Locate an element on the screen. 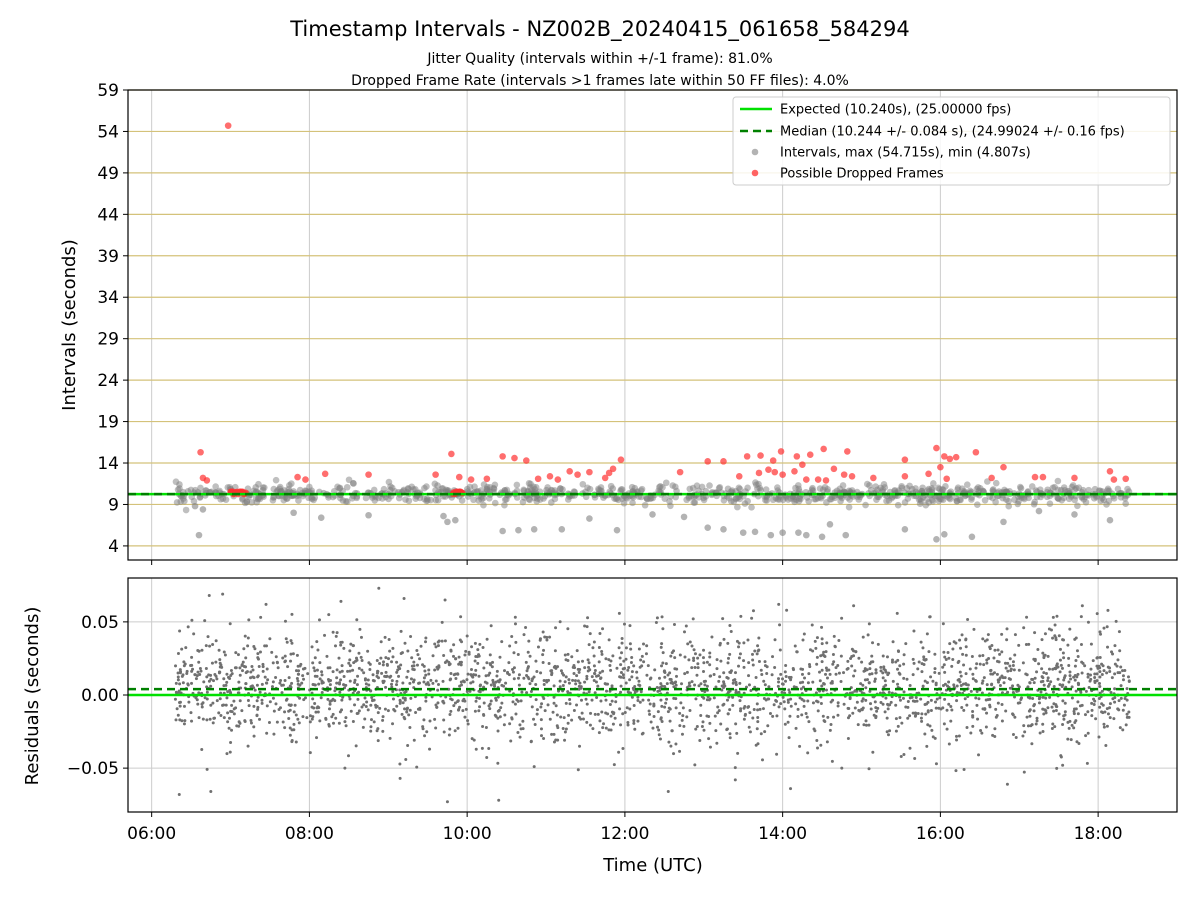 The image size is (1200, 904). legend-dropped-label: Possible Dropped Frames is located at coordinates (862, 174).